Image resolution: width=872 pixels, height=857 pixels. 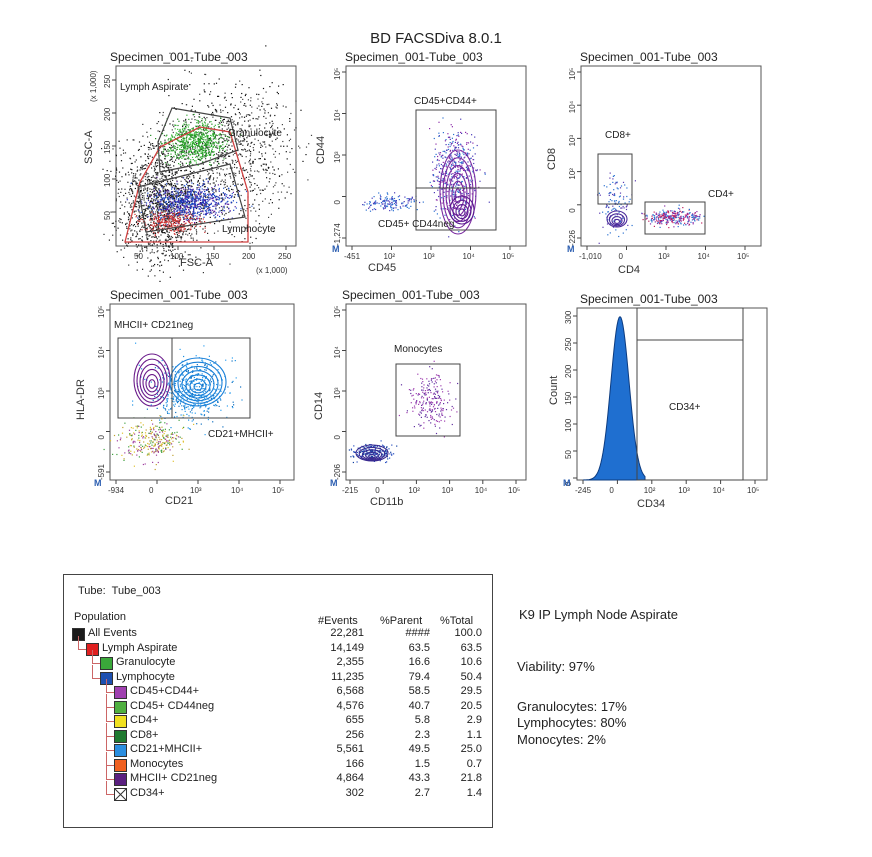 I want to click on gate-label-granulocyte: Granulocyte, so click(x=255, y=133).